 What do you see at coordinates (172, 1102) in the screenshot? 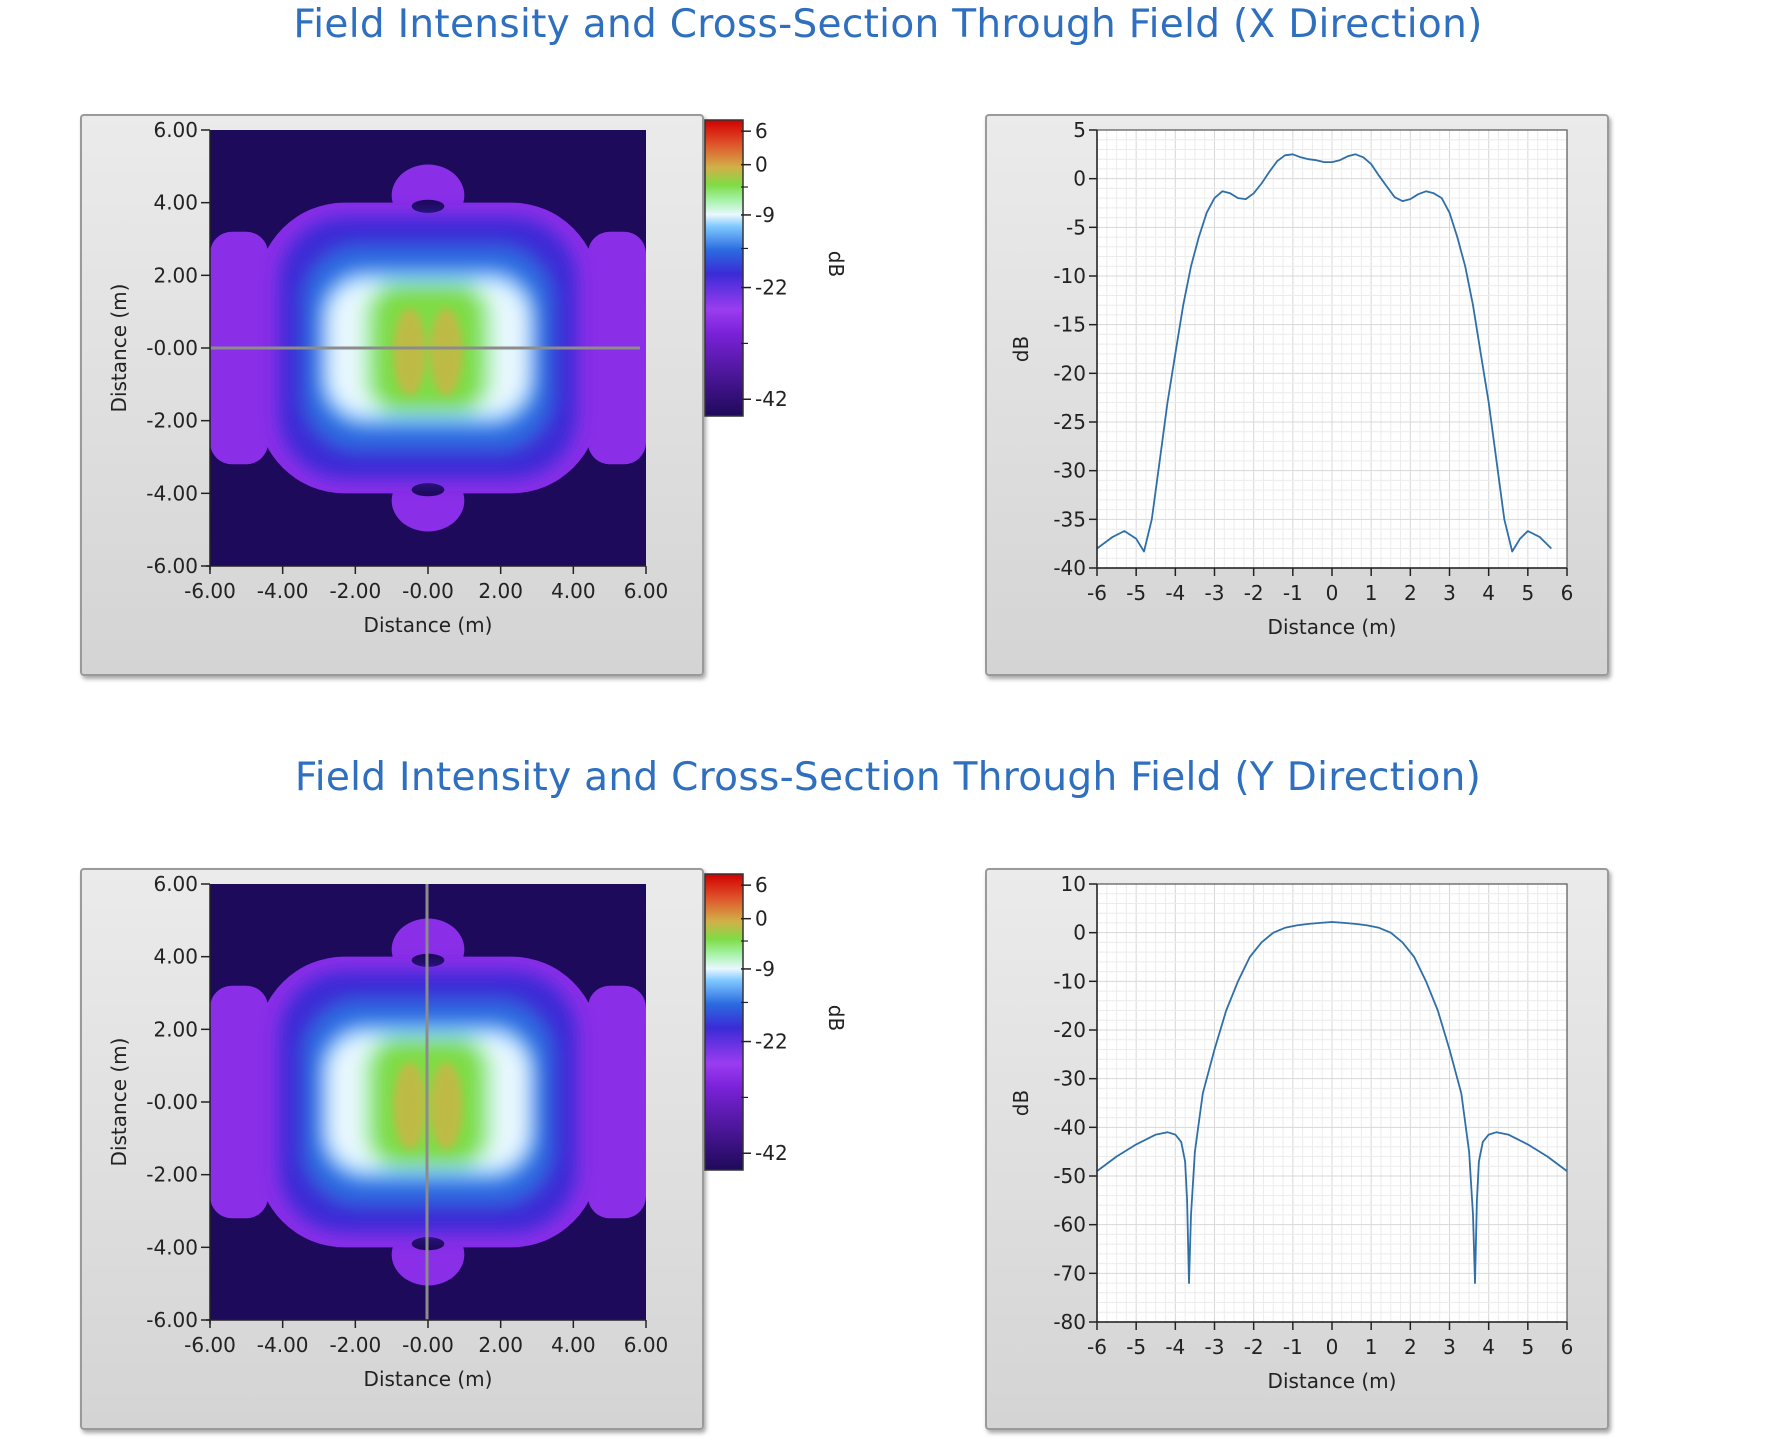
I see `y-tick-label: -0.00` at bounding box center [172, 1102].